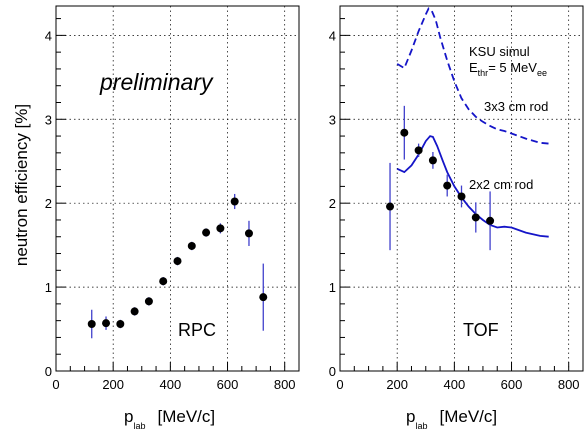  Describe the element at coordinates (332, 35) in the screenshot. I see `tof-y-tick-label: 4` at that location.